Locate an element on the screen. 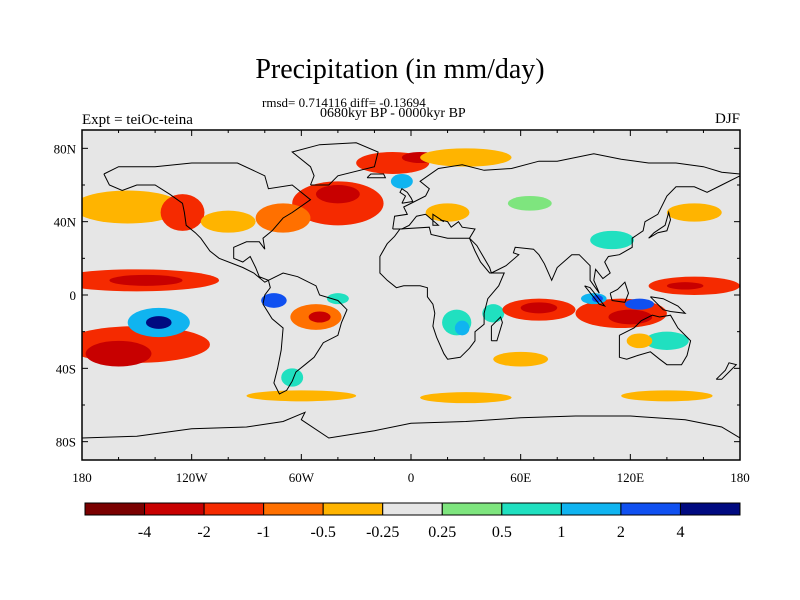 The width and height of the screenshot is (800, 600). y-tick-label: 80S is located at coordinates (66, 442).